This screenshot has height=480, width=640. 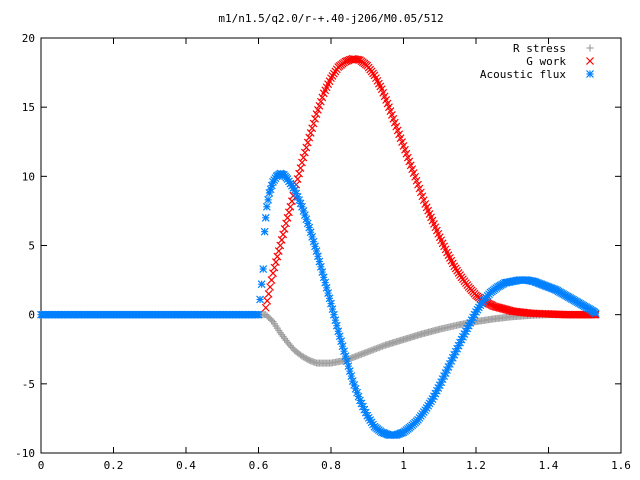 What do you see at coordinates (330, 18) in the screenshot?
I see `chart-title: m1/n1.5/q2.0/r-+.40-j206/M0.05/512` at bounding box center [330, 18].